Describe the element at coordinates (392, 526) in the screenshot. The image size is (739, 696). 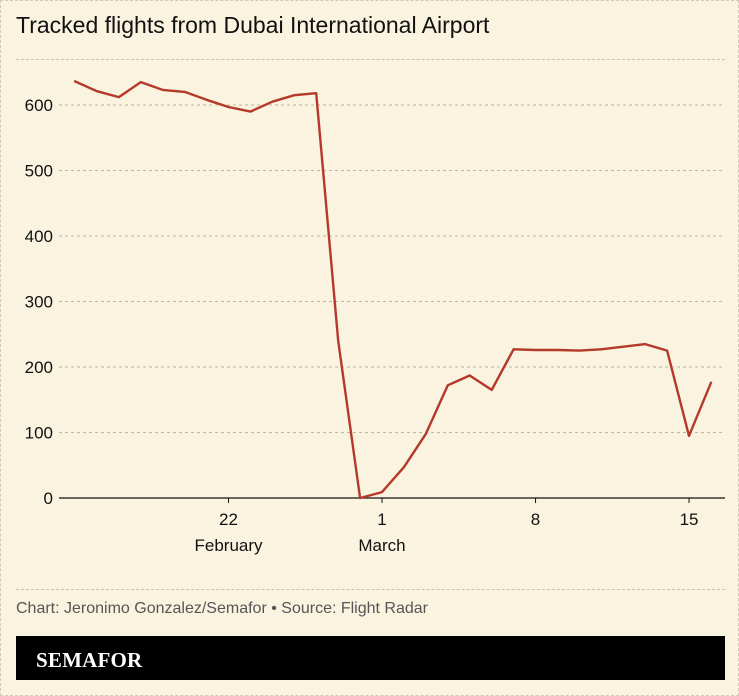
I see `x-axis: 22 February 1 March 8 15` at that location.